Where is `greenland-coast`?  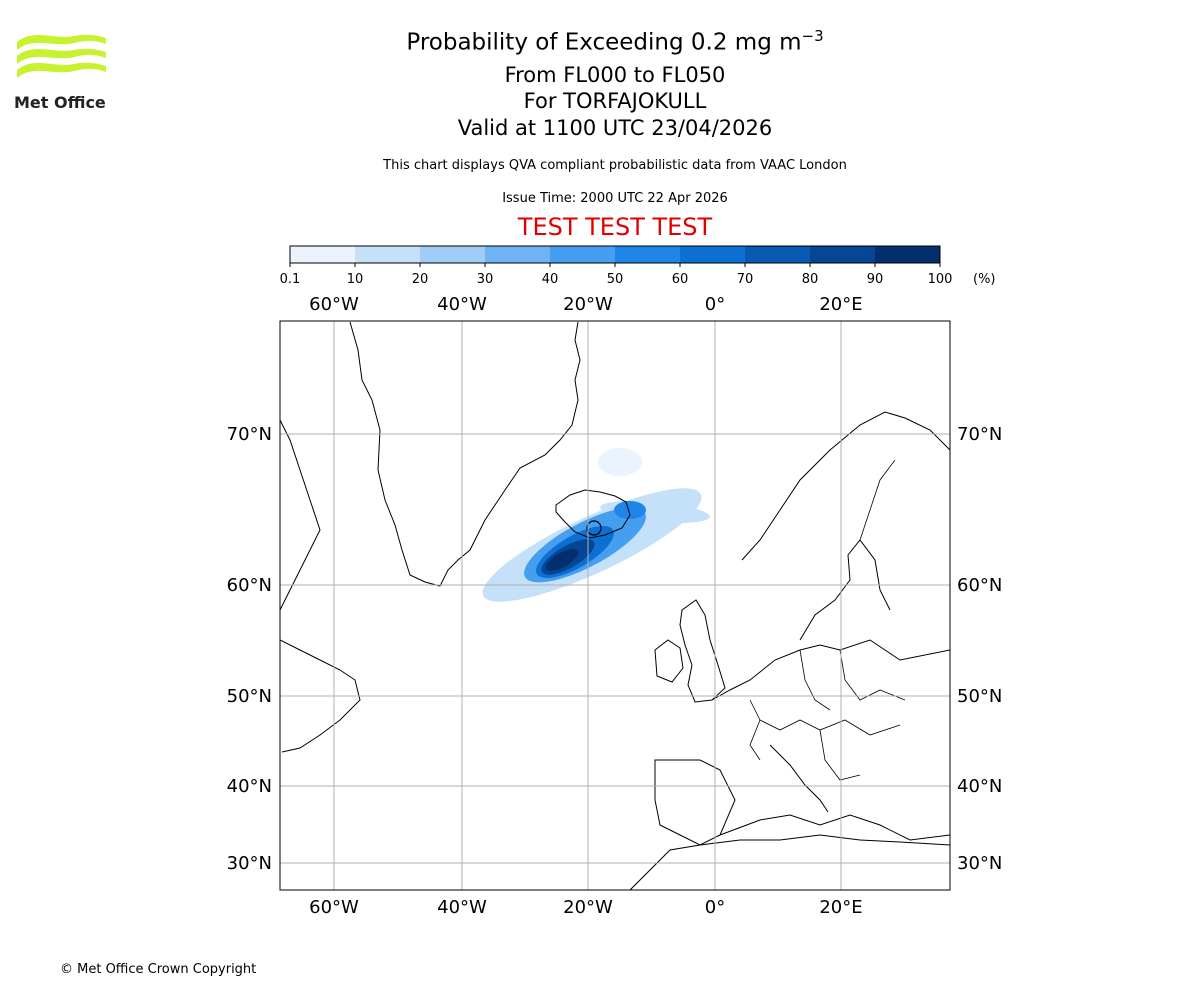
greenland-coast is located at coordinates (465, 454).